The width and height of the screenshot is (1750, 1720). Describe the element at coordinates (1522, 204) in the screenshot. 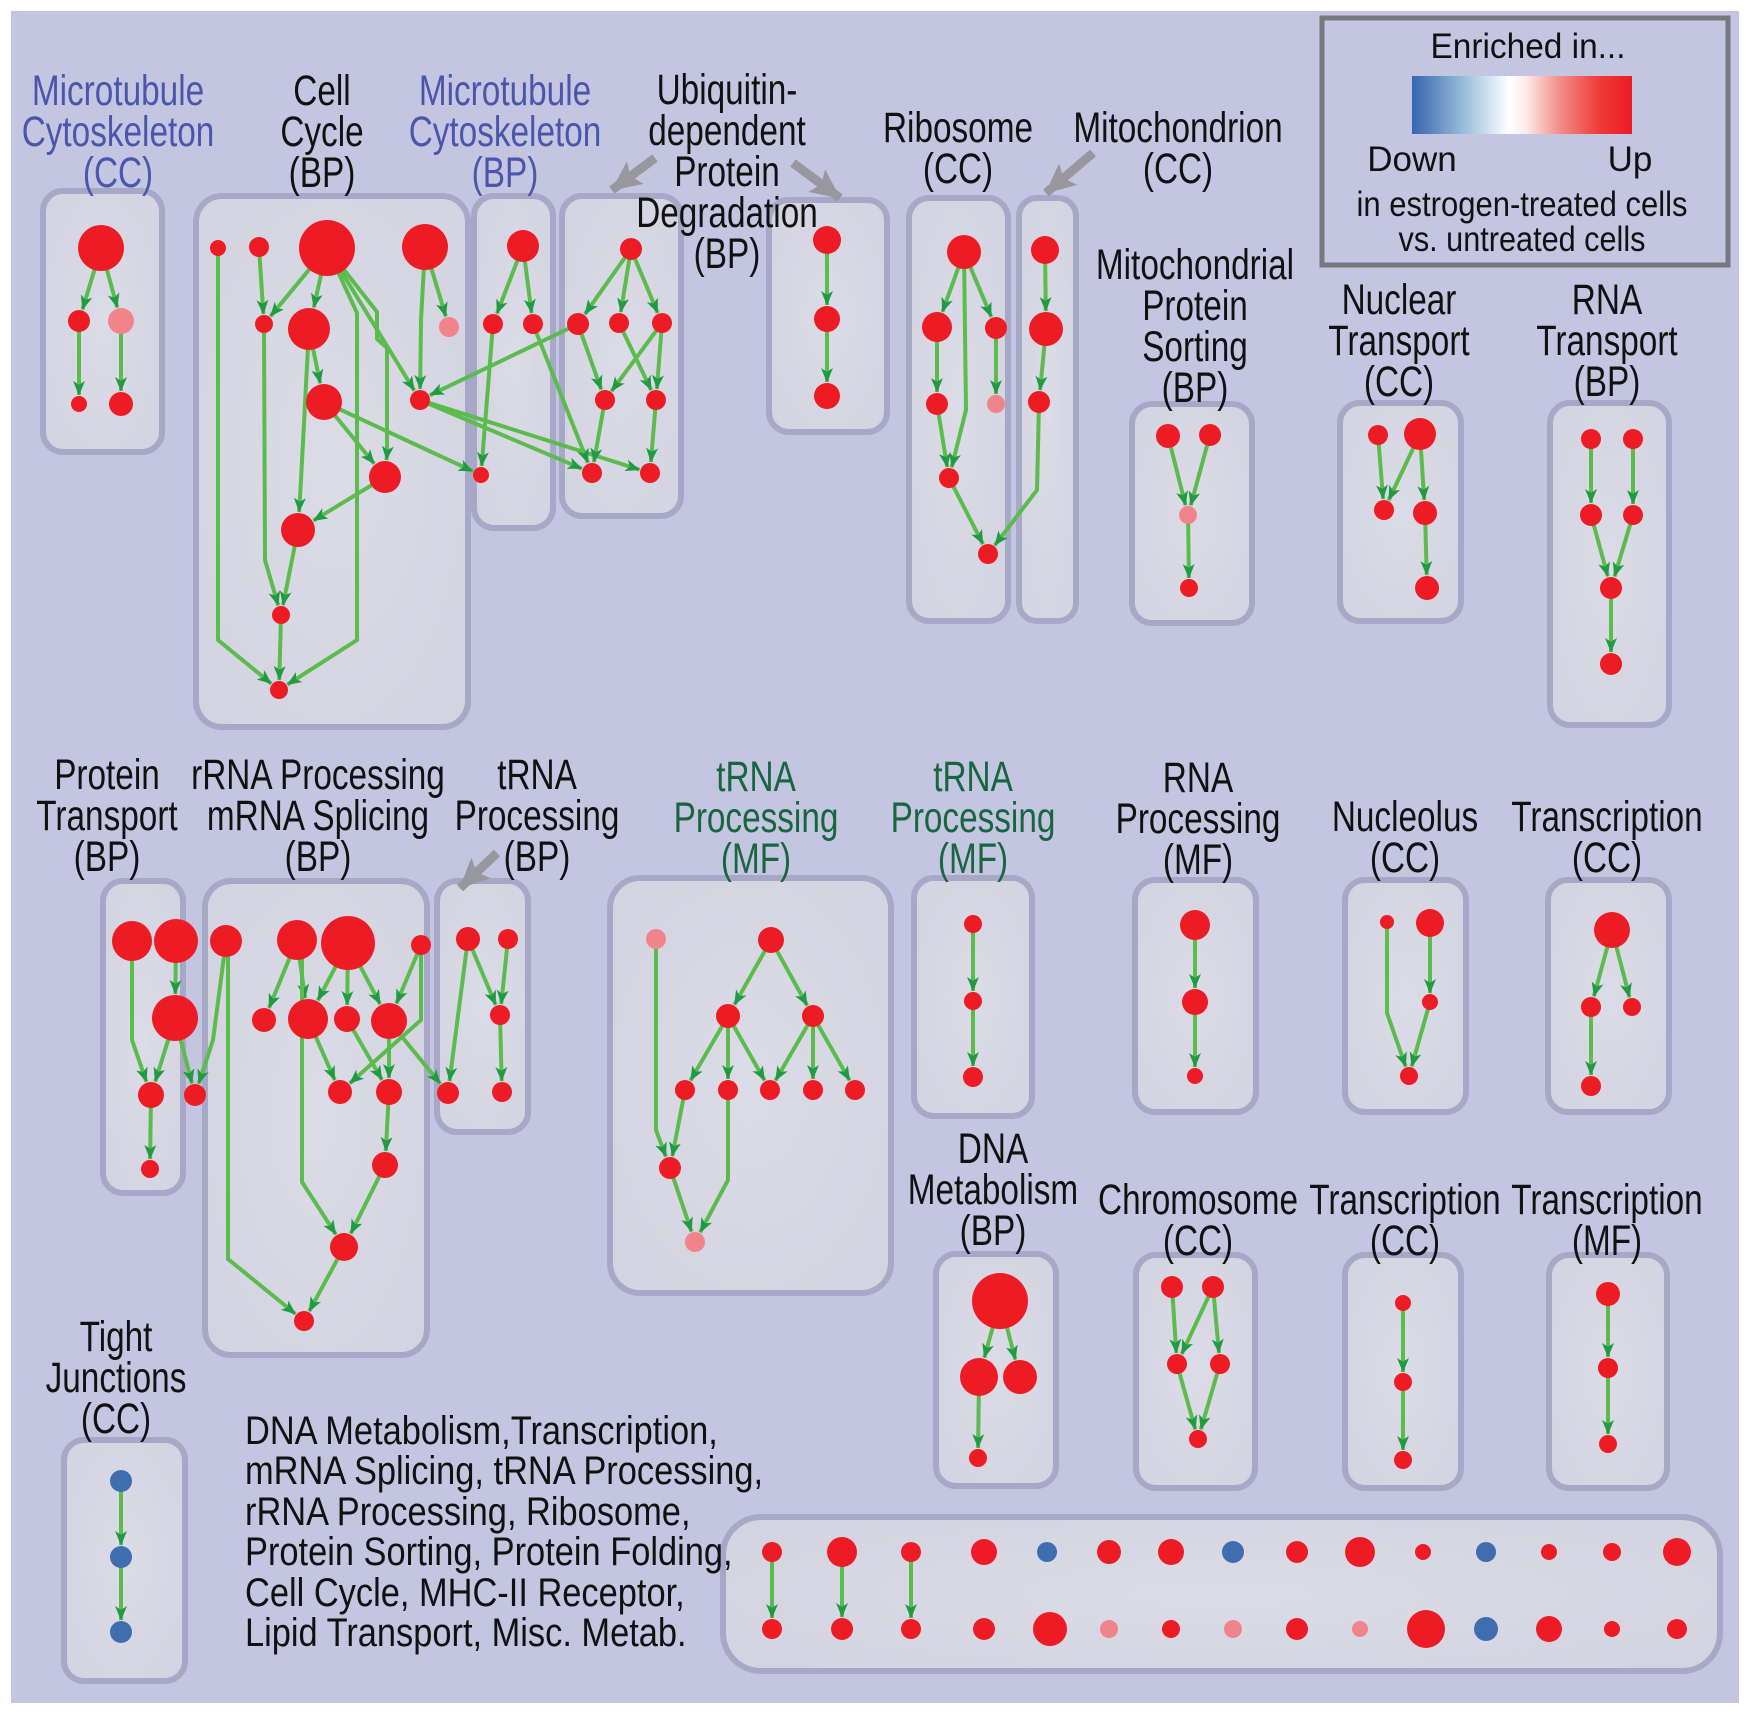

I see `svg-text: in estrogen-treated cells` at that location.